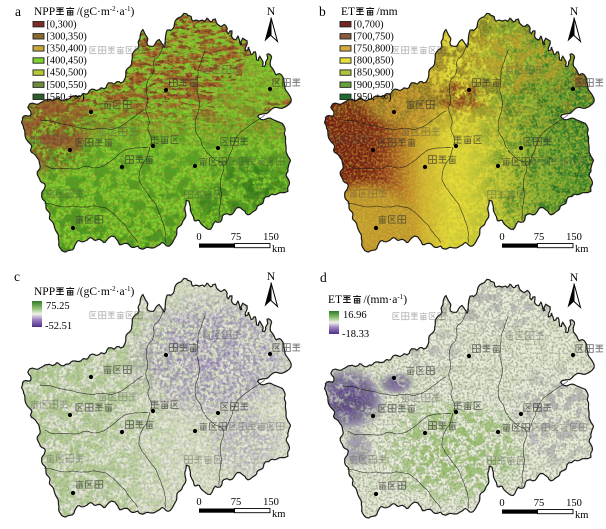  Describe the element at coordinates (387, 12) in the screenshot. I see `svg-text: /mm` at that location.